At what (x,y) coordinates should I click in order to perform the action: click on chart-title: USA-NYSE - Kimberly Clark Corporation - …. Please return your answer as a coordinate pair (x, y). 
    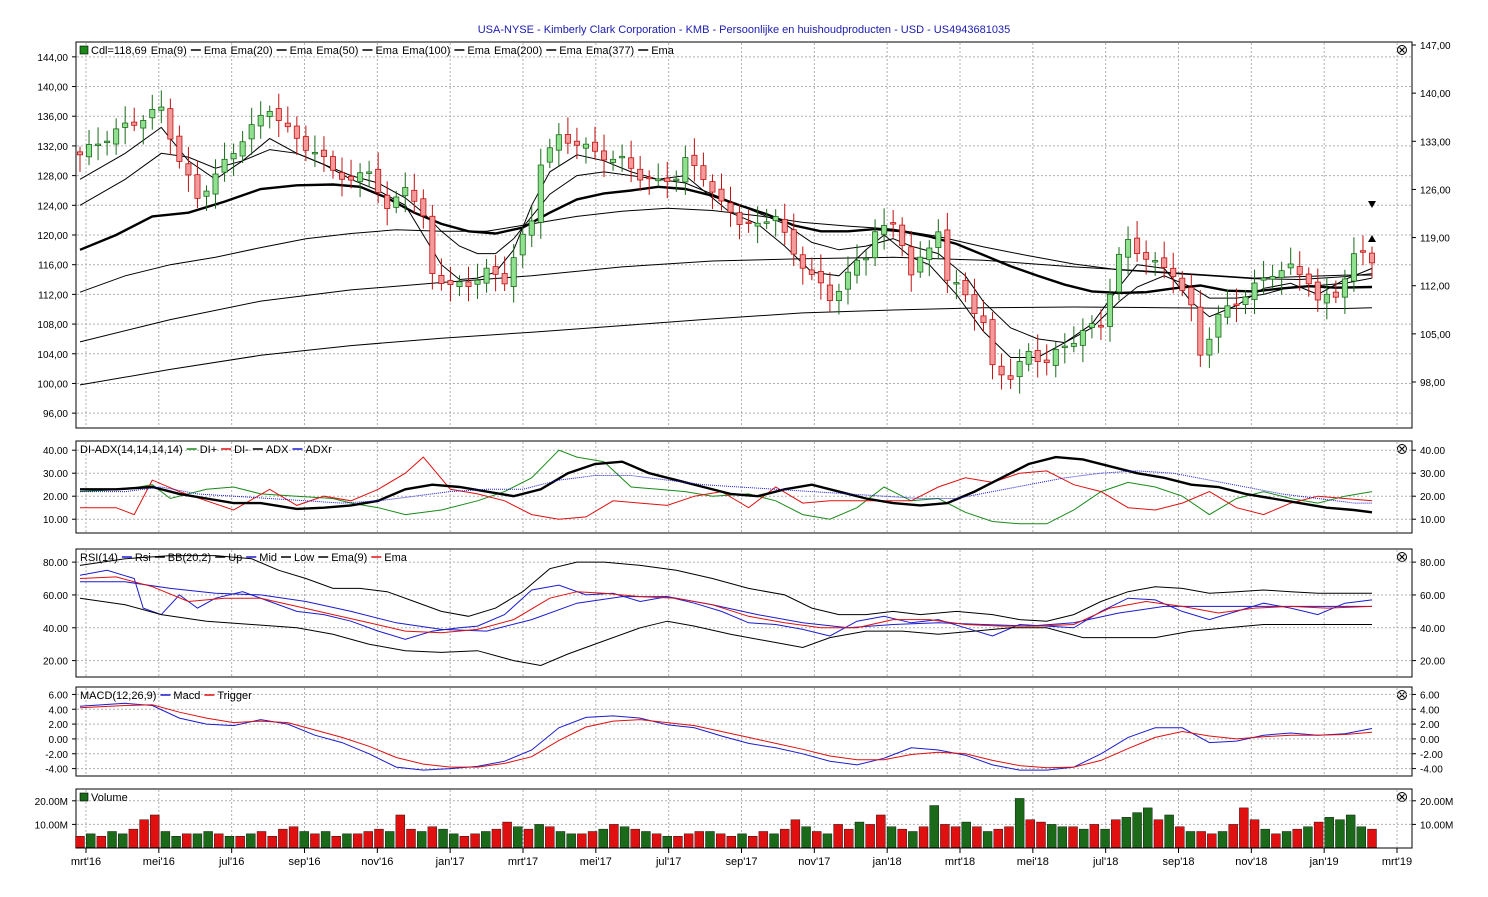
    Looking at the image, I should click on (744, 30).